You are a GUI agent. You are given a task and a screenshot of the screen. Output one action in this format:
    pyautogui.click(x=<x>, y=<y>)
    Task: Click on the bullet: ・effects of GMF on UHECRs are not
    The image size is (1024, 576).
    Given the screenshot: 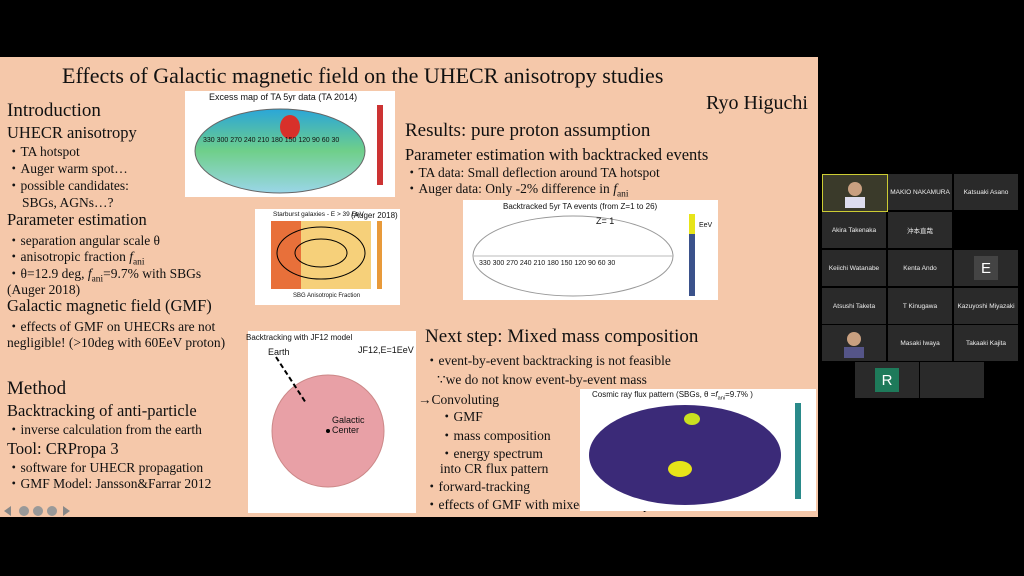 What is the action you would take?
    pyautogui.click(x=111, y=326)
    